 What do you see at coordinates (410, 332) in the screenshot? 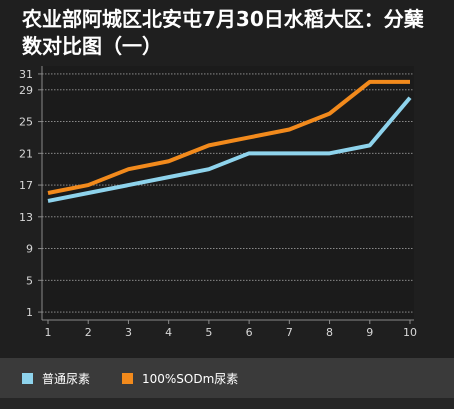
I see `x-tick-label: 10` at bounding box center [410, 332].